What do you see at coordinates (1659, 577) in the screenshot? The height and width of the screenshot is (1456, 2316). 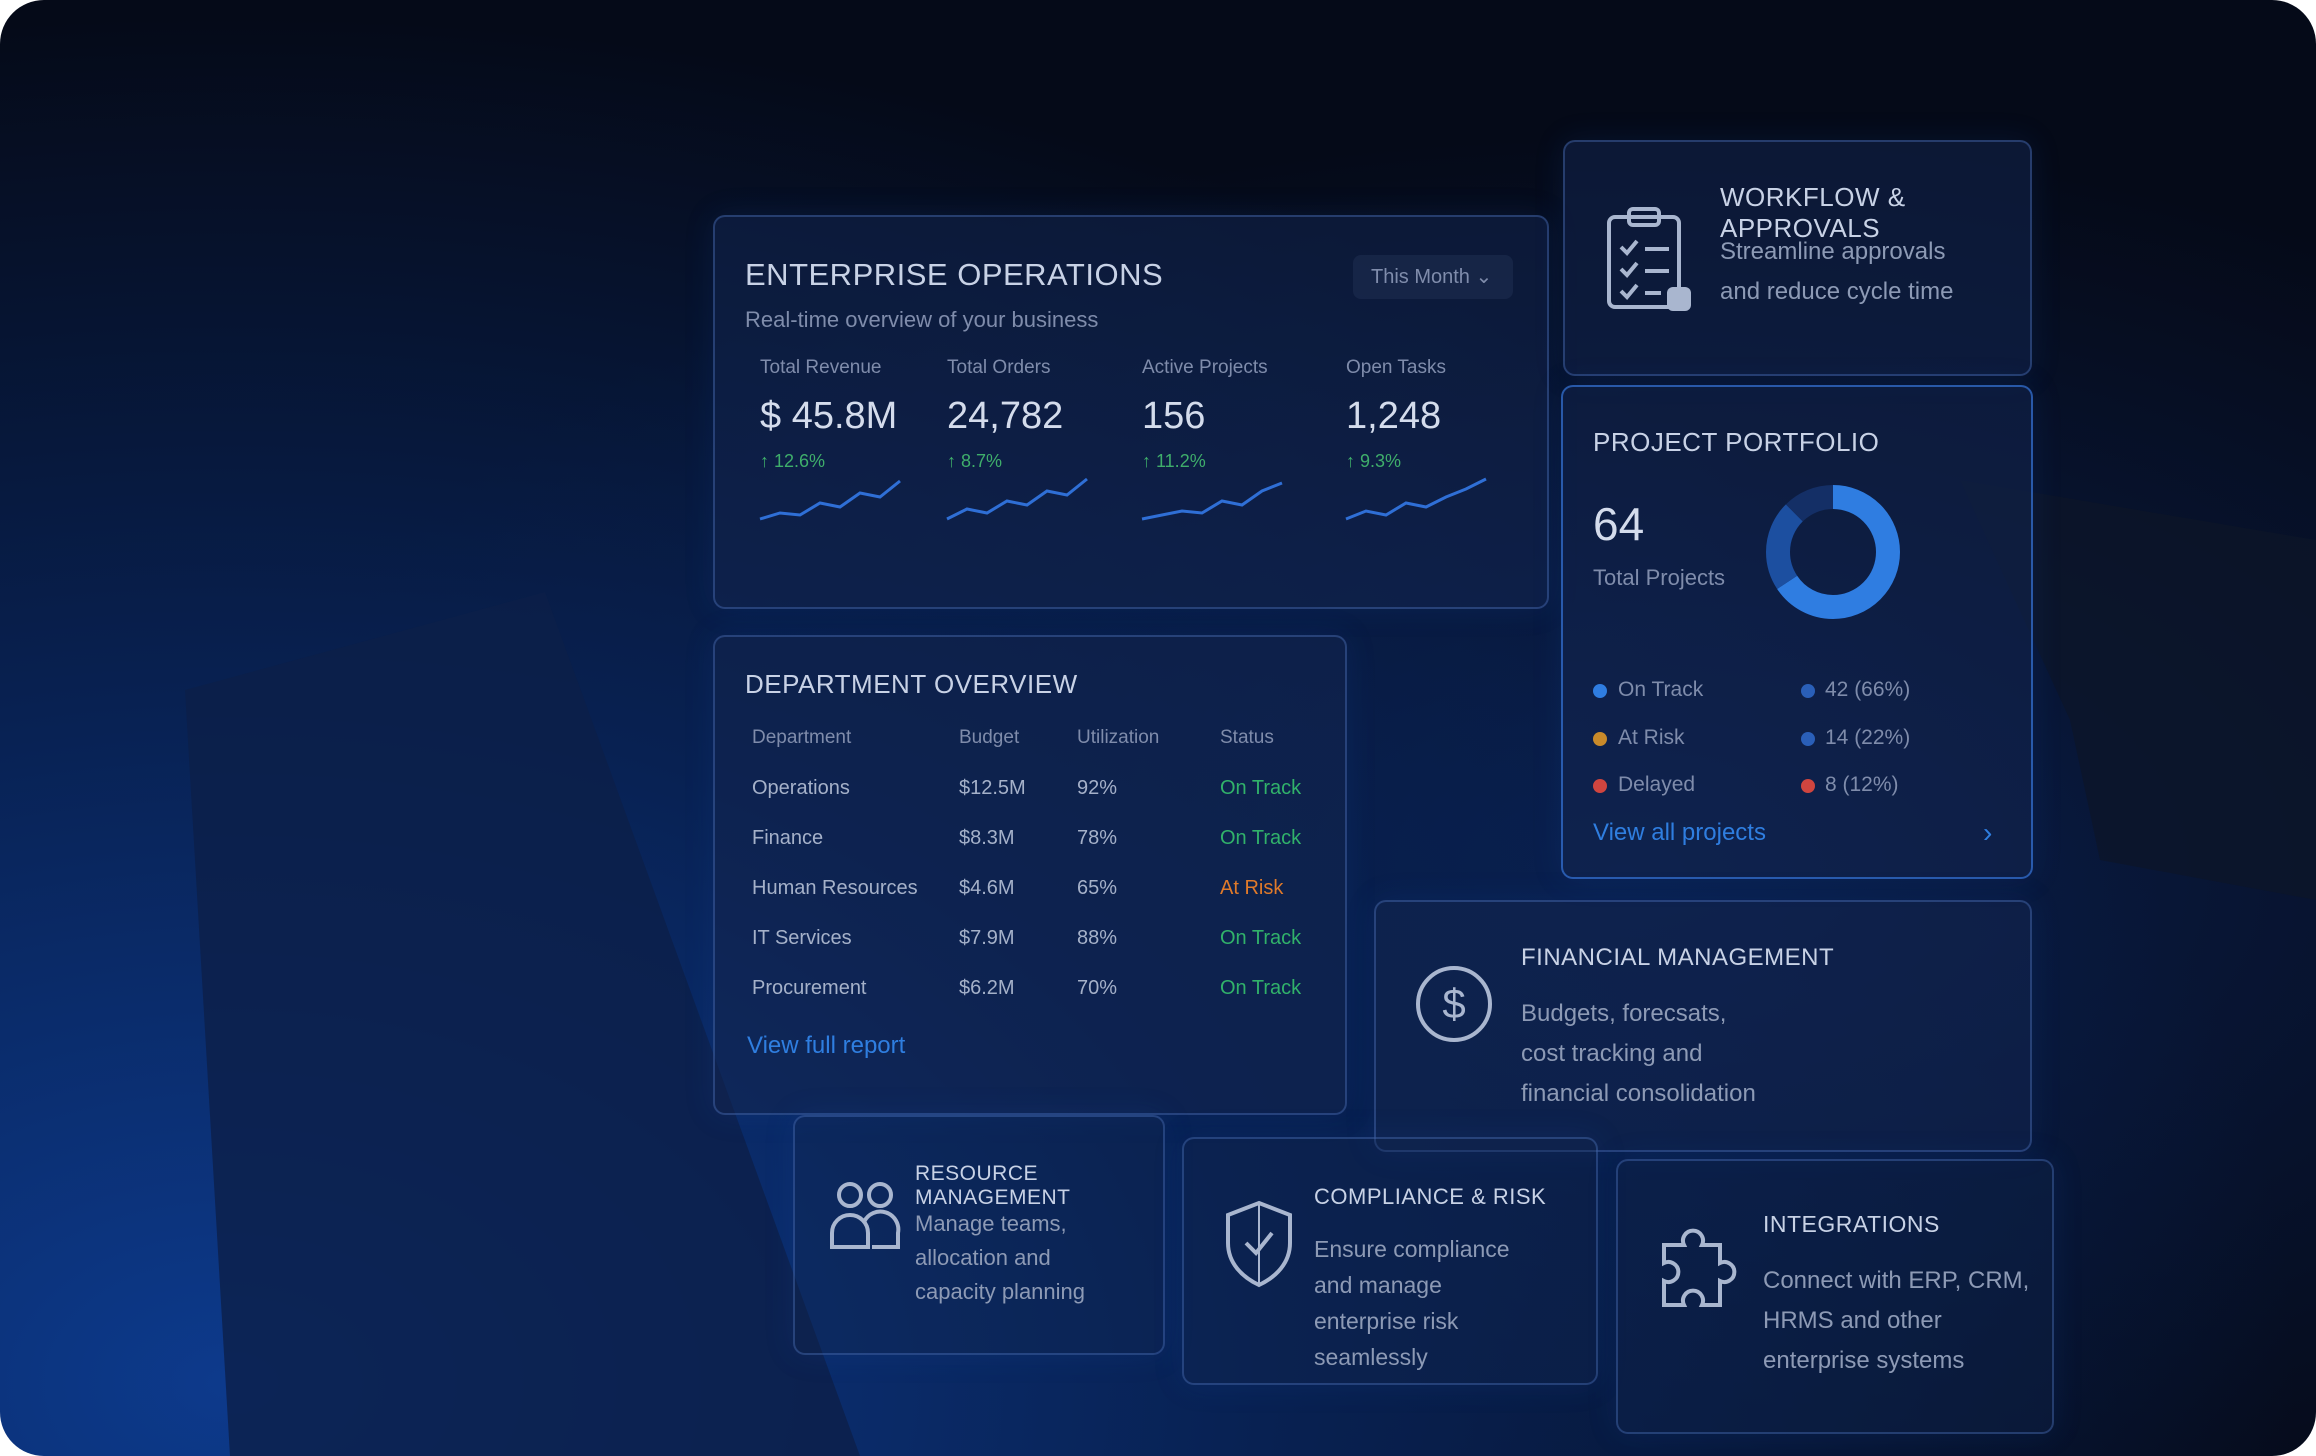 I see `total-projects-label: Total Projects` at bounding box center [1659, 577].